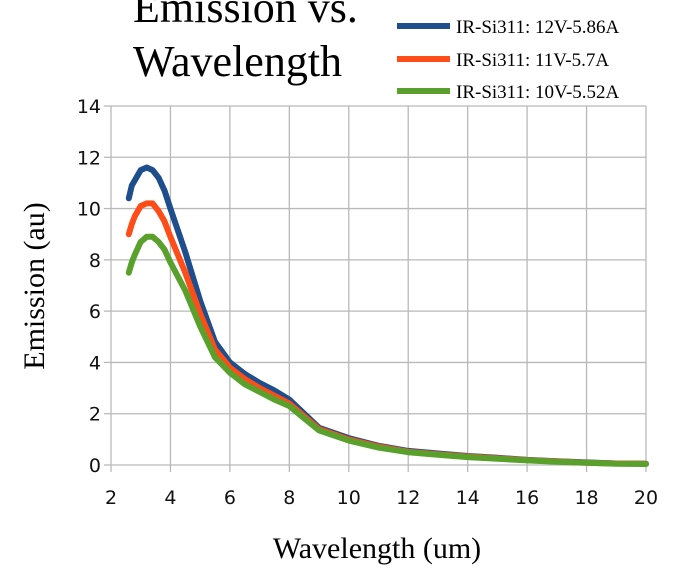 Image resolution: width=688 pixels, height=569 pixels. Describe the element at coordinates (646, 498) in the screenshot. I see `x-tick-label: 20` at that location.